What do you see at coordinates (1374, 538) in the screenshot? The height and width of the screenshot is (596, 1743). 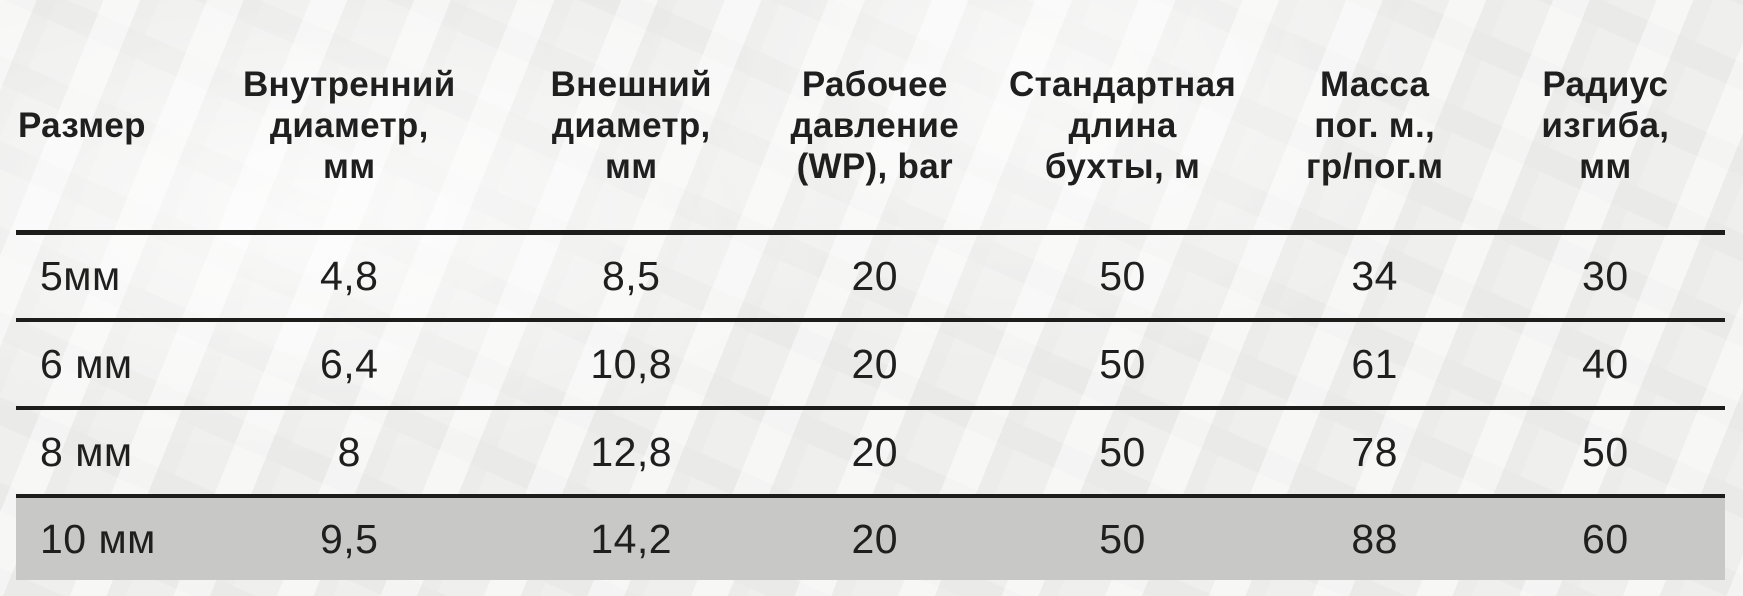 I see `cell-mass-per-meter: 88` at bounding box center [1374, 538].